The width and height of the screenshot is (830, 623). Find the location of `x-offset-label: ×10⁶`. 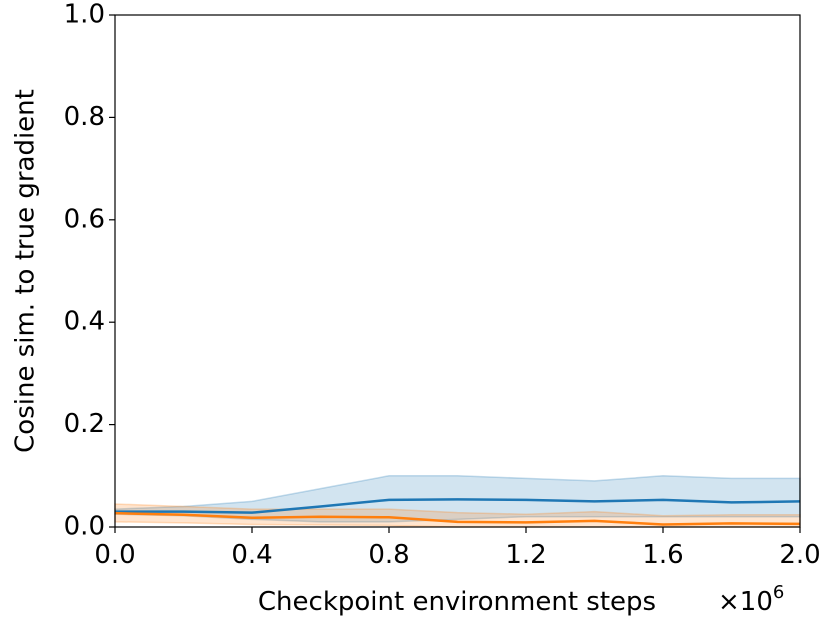

x-offset-label: ×10⁶ is located at coordinates (751, 599).